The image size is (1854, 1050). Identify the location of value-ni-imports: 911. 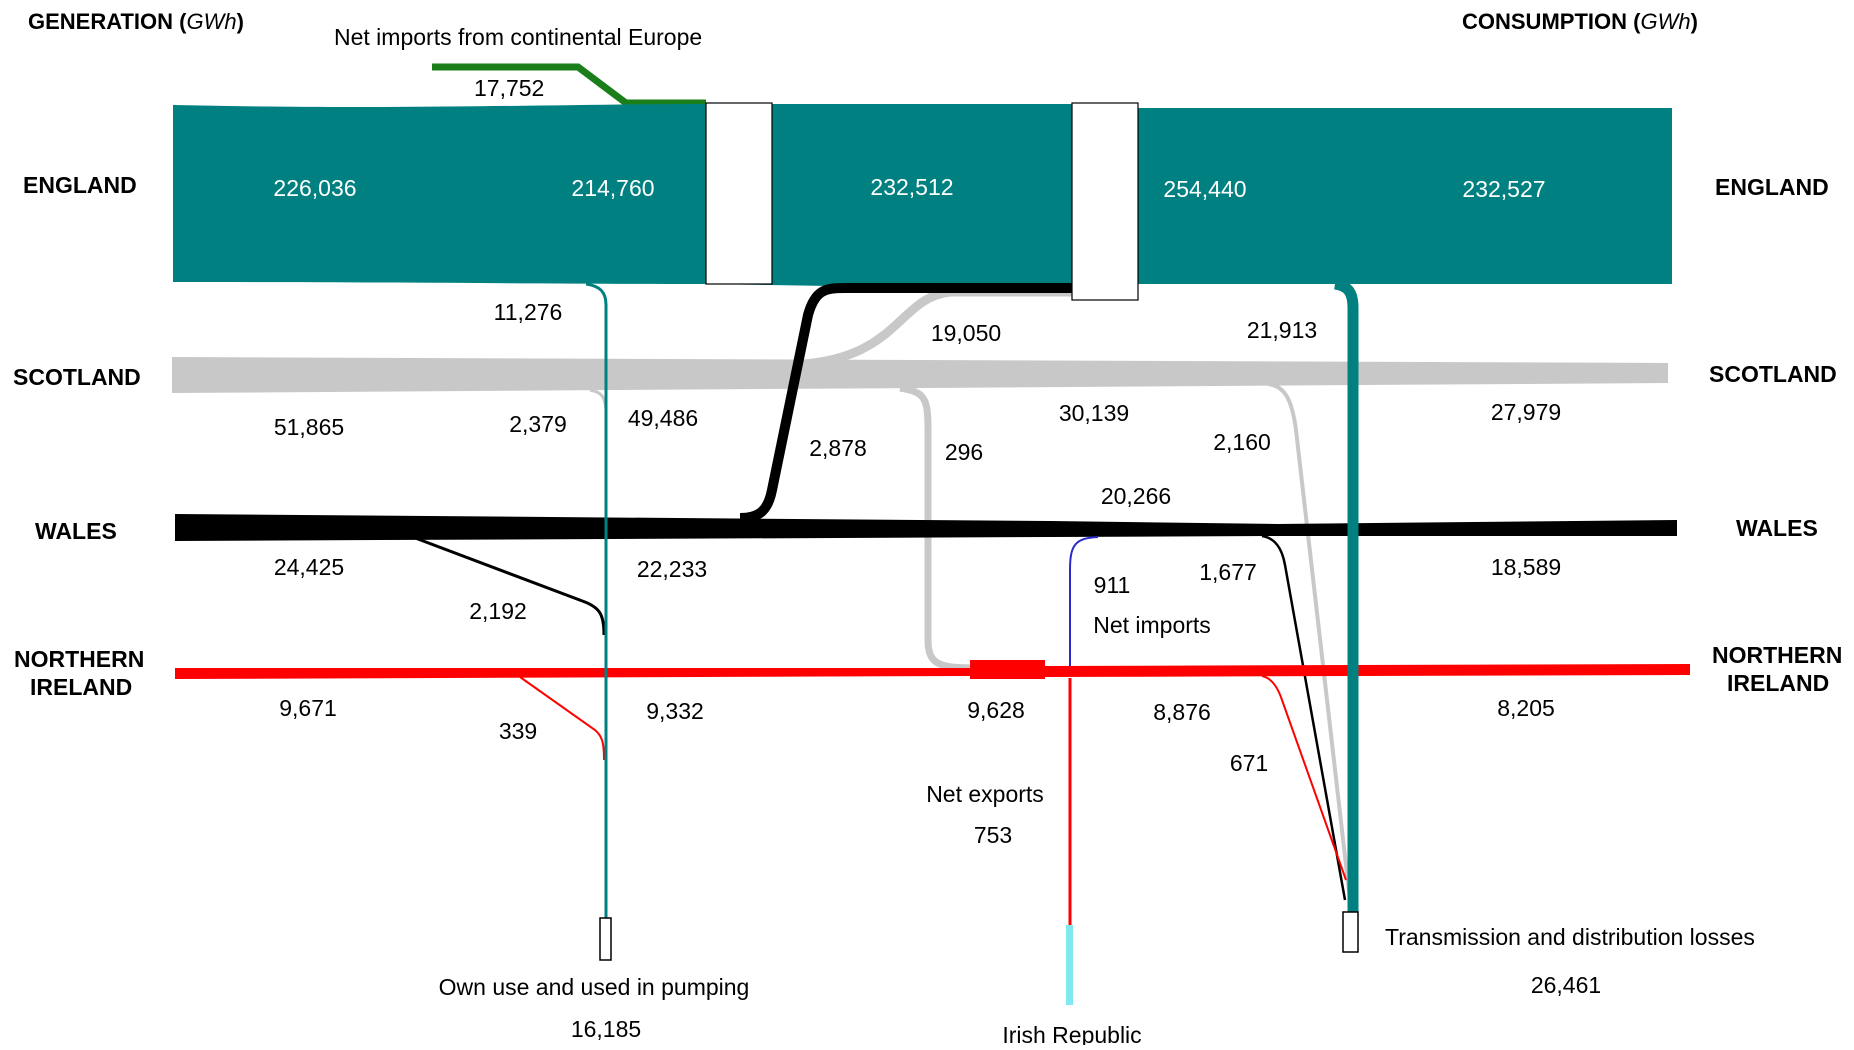
(1112, 585).